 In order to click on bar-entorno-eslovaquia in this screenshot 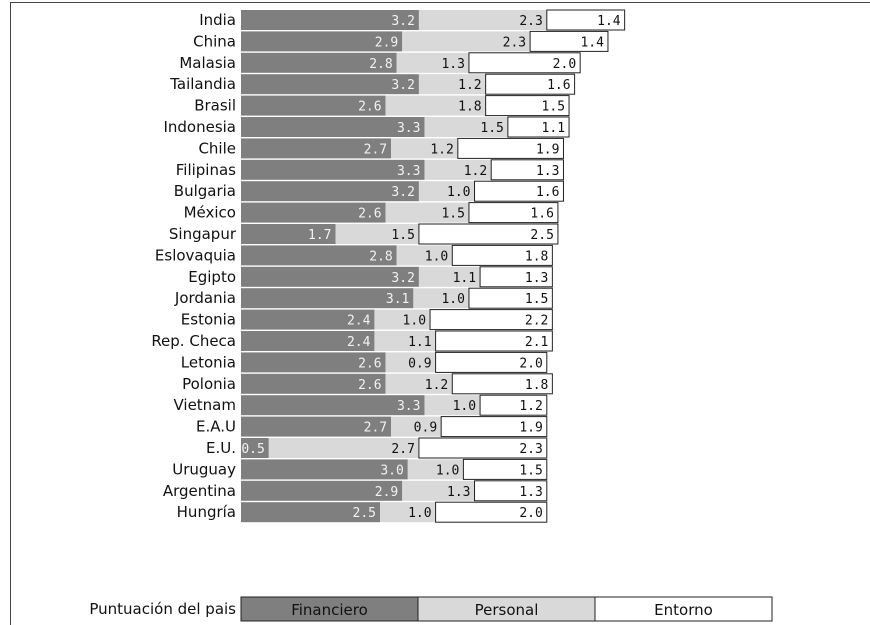, I will do `click(502, 255)`.